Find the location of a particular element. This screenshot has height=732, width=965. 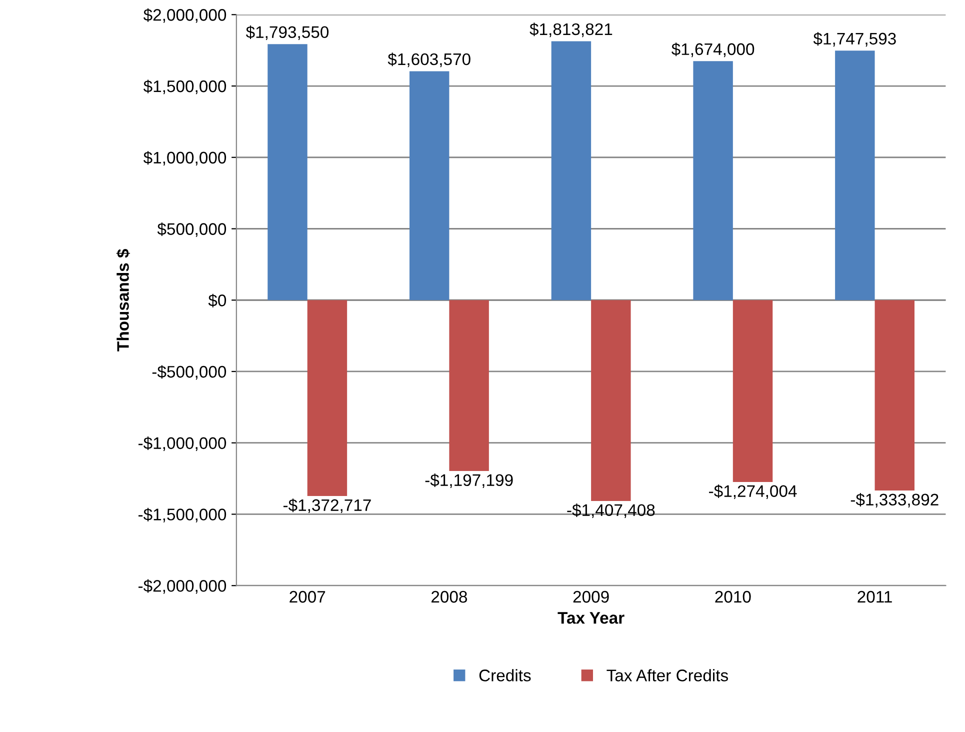

data-label: $1,747,593 is located at coordinates (854, 39).